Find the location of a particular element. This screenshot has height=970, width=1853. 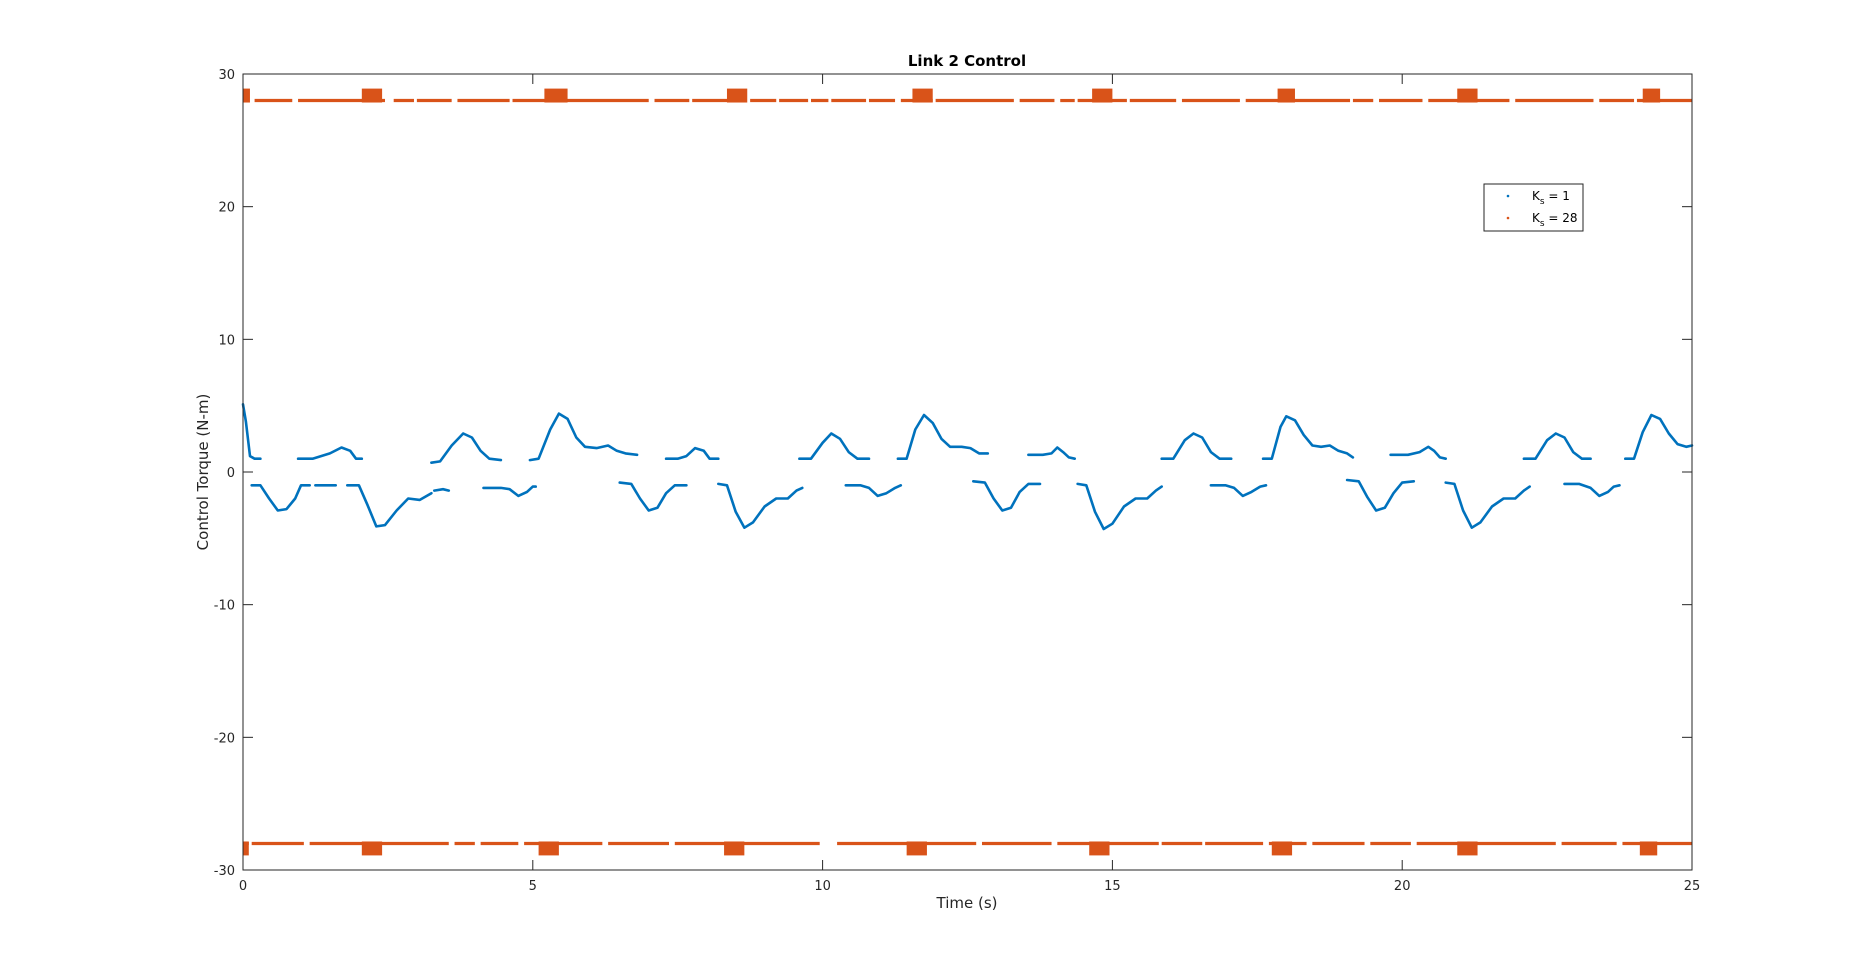

x-tick-label: 10 is located at coordinates (822, 886).